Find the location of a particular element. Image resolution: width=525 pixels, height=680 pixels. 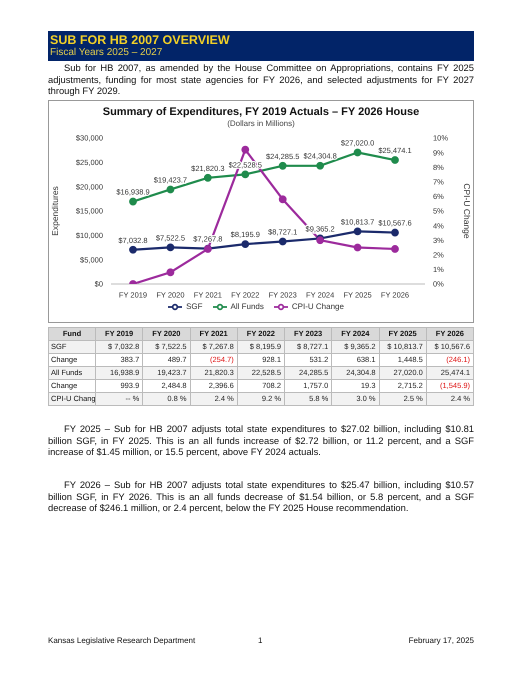

y2-axis-title: CPI-U Change is located at coordinates (467, 211).